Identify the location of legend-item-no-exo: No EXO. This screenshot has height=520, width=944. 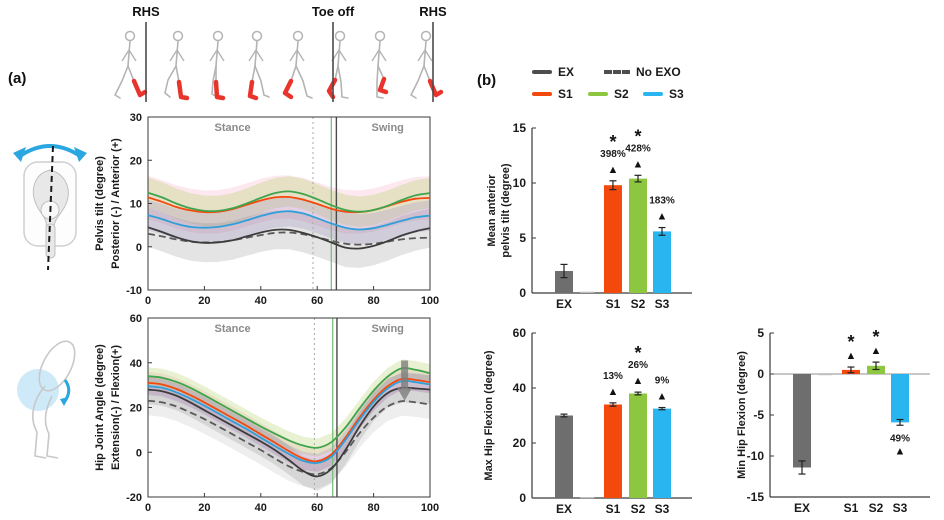
(642, 72).